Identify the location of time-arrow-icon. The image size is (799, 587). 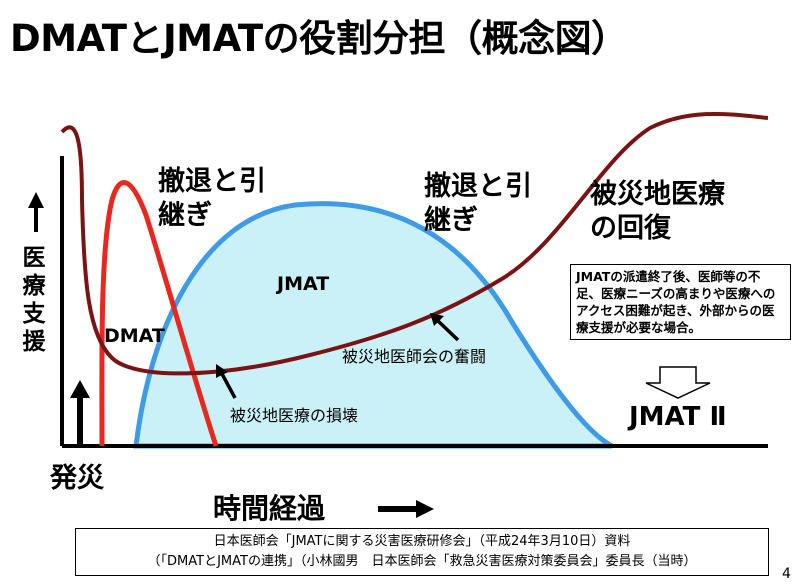
(406, 509).